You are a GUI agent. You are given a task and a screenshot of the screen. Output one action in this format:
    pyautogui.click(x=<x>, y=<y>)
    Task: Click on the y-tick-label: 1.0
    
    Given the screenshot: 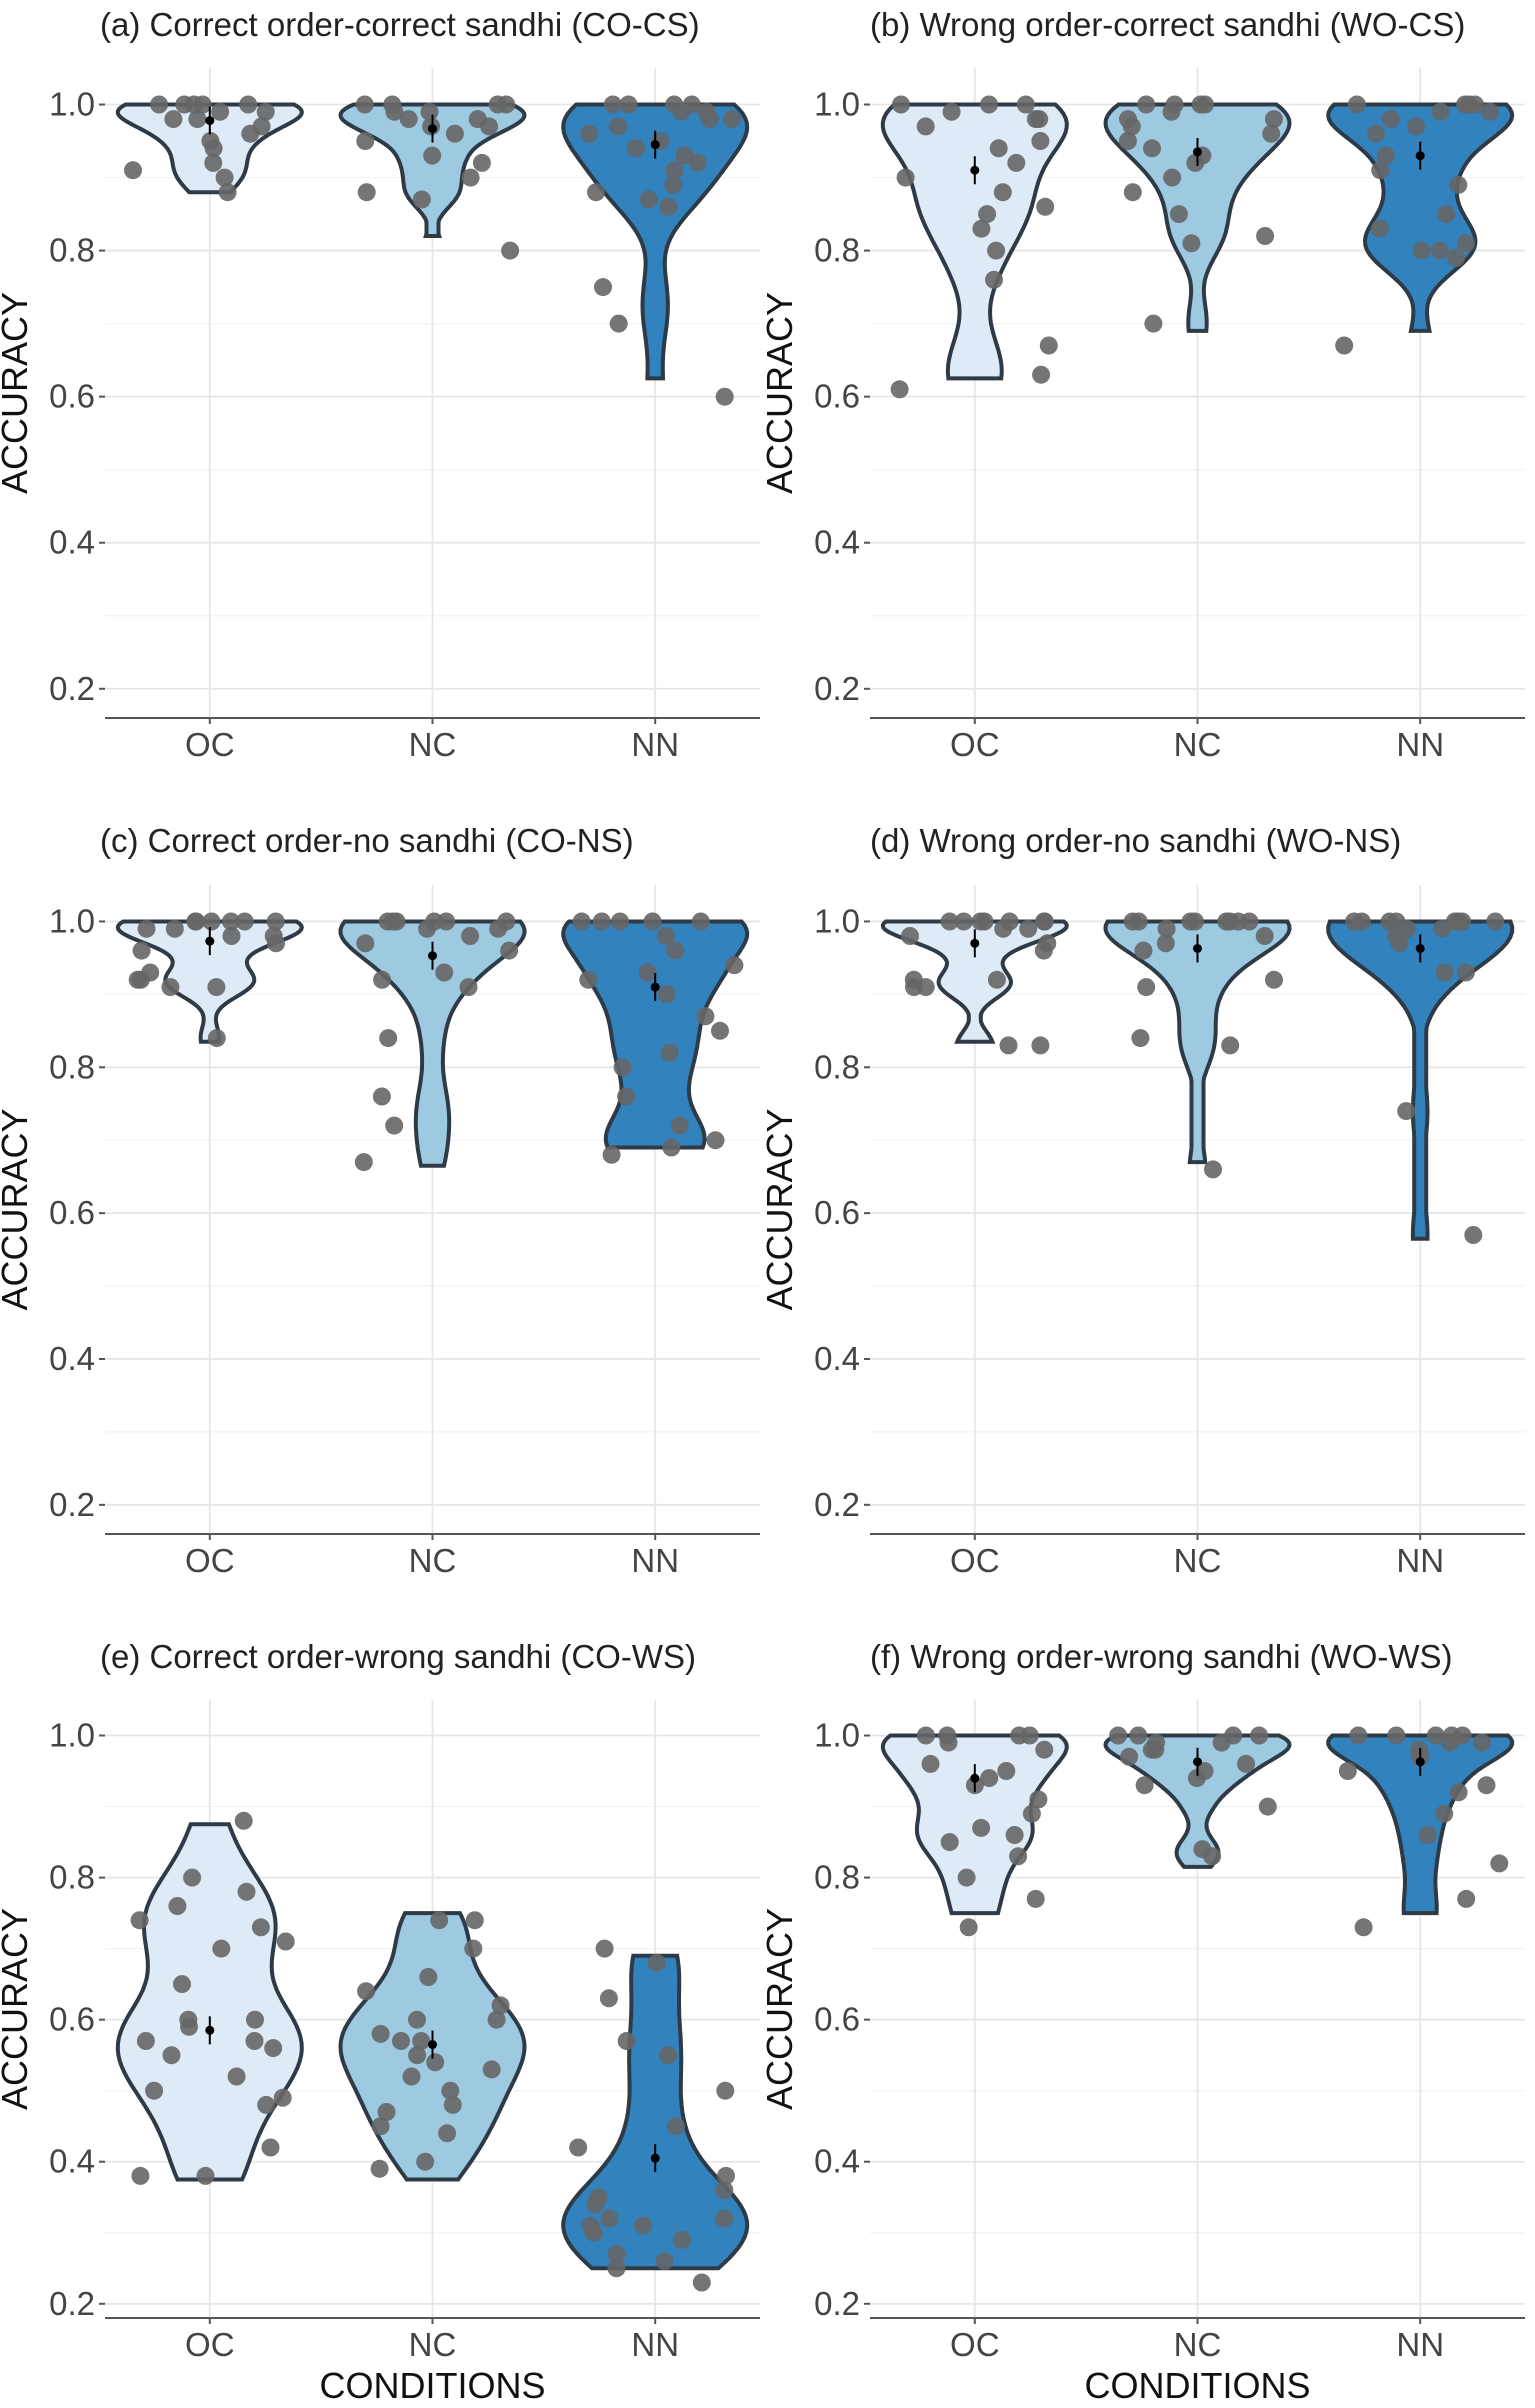 What is the action you would take?
    pyautogui.click(x=837, y=920)
    